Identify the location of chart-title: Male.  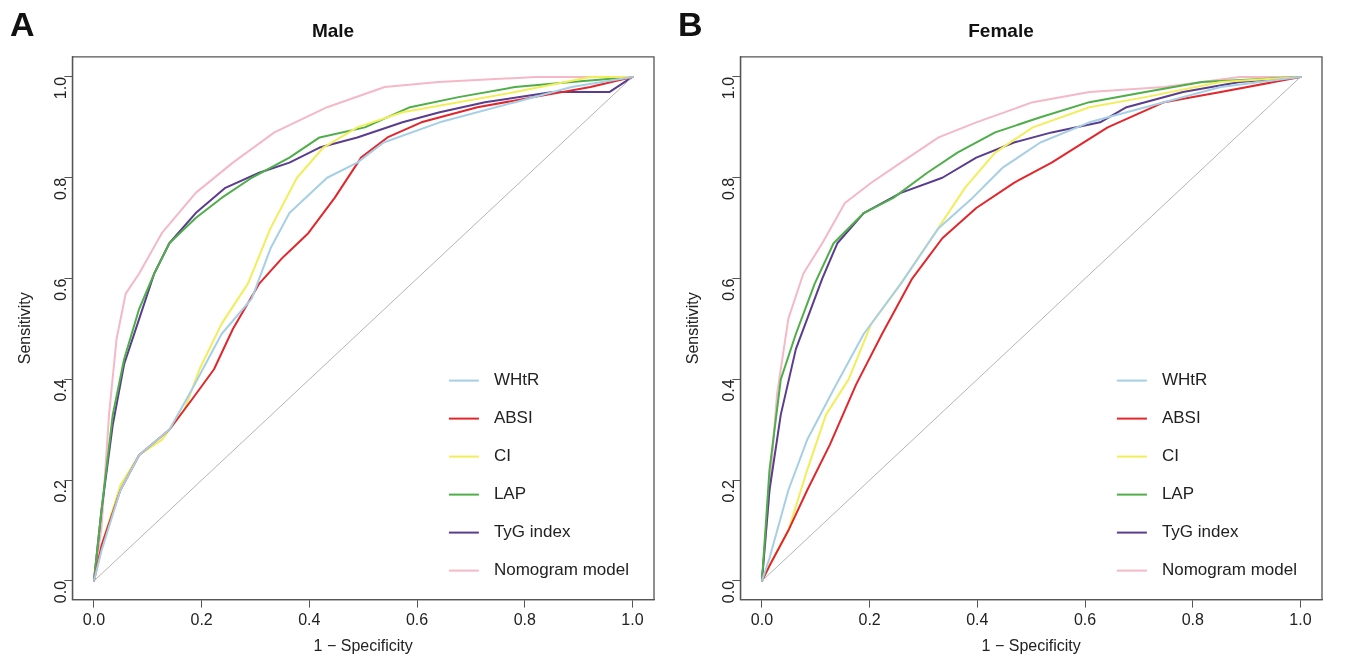
(333, 30).